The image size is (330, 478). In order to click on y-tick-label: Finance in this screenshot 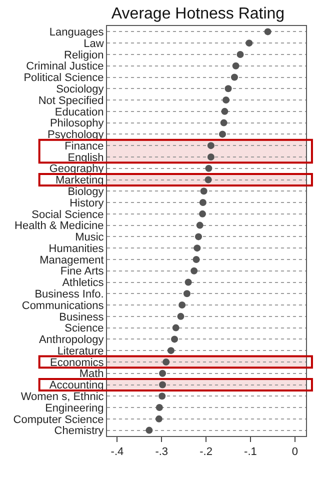, I will do `click(84, 146)`.